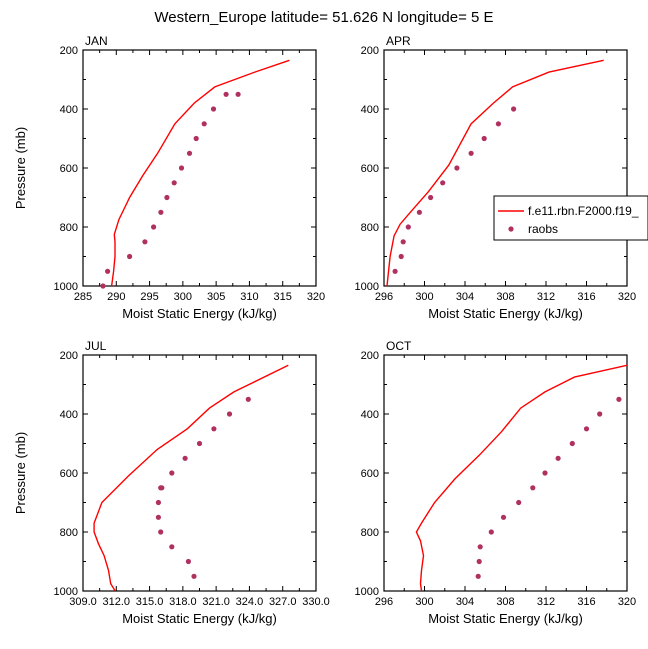 This screenshot has height=649, width=648. What do you see at coordinates (546, 297) in the screenshot?
I see `x-tick-label: 312` at bounding box center [546, 297].